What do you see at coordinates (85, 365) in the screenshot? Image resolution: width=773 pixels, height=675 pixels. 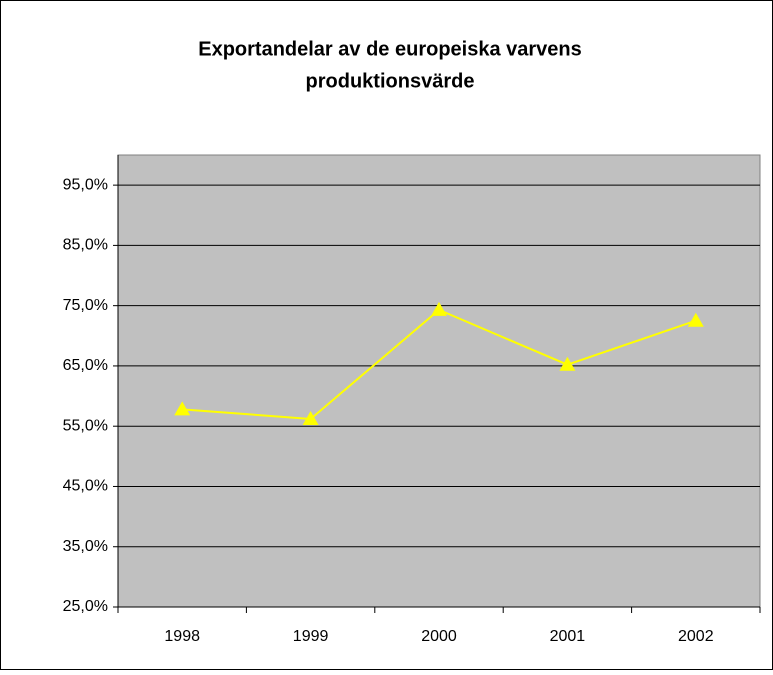 I see `y-tick-label: 65,0%` at bounding box center [85, 365].